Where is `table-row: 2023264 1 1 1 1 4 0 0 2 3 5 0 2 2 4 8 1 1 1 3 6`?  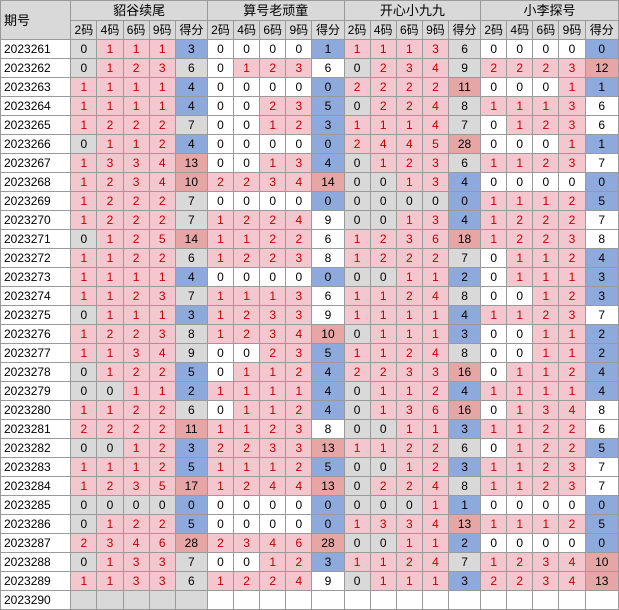 table-row: 2023264 1 1 1 1 4 0 0 2 3 5 0 2 2 4 8 1 1 1 3 6 is located at coordinates (309, 106).